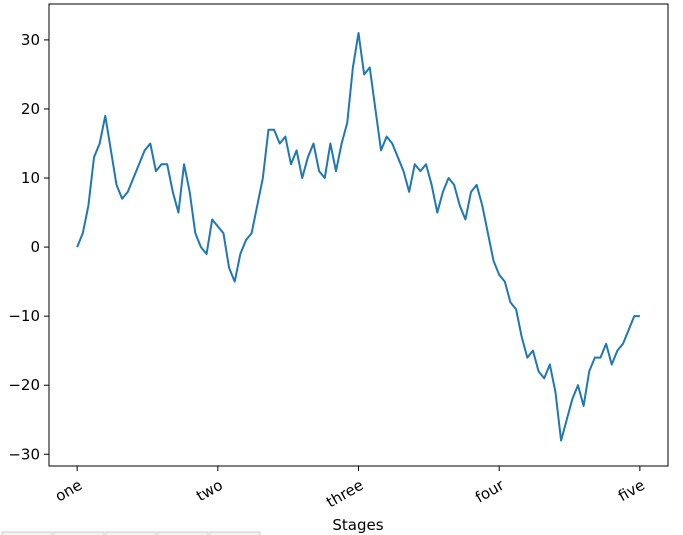 The height and width of the screenshot is (535, 683). What do you see at coordinates (30, 109) in the screenshot?
I see `y-tick-label: 20` at bounding box center [30, 109].